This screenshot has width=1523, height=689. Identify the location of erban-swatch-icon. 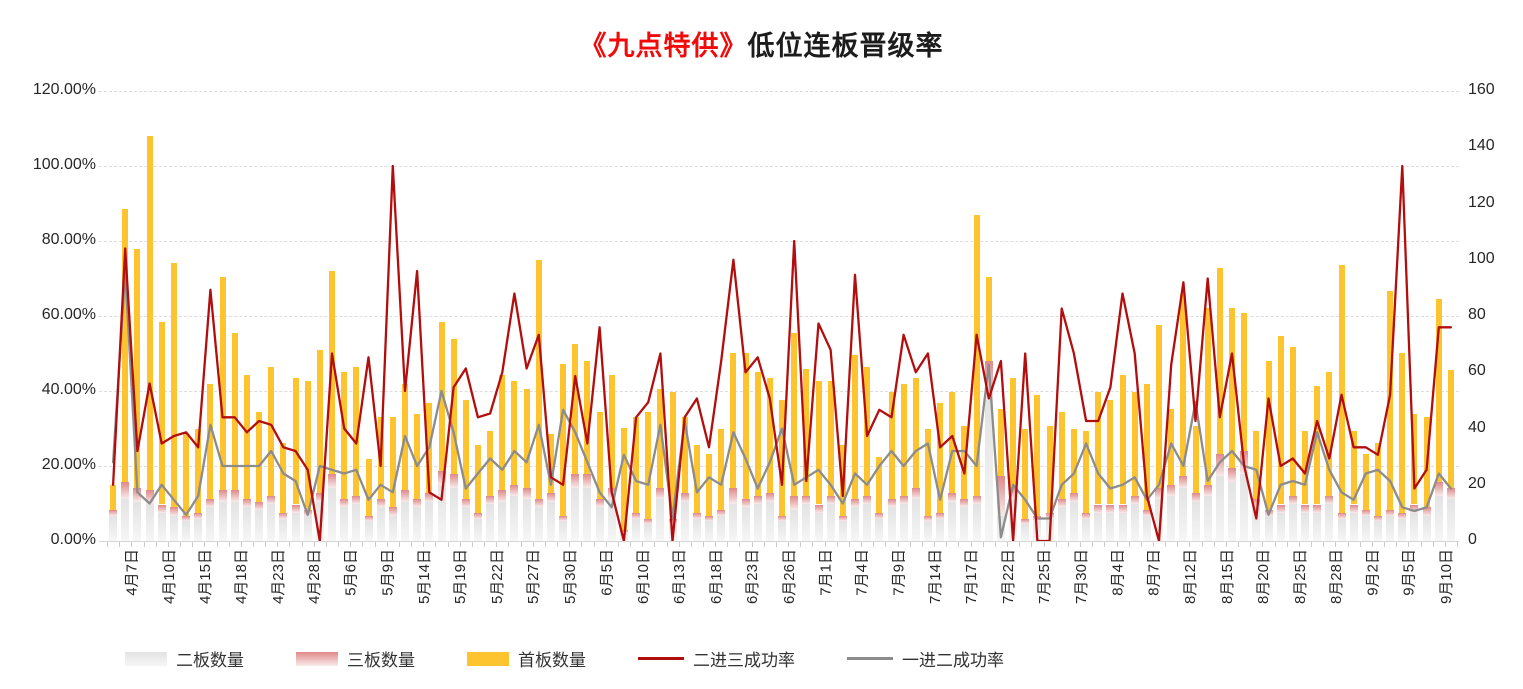
(146, 658).